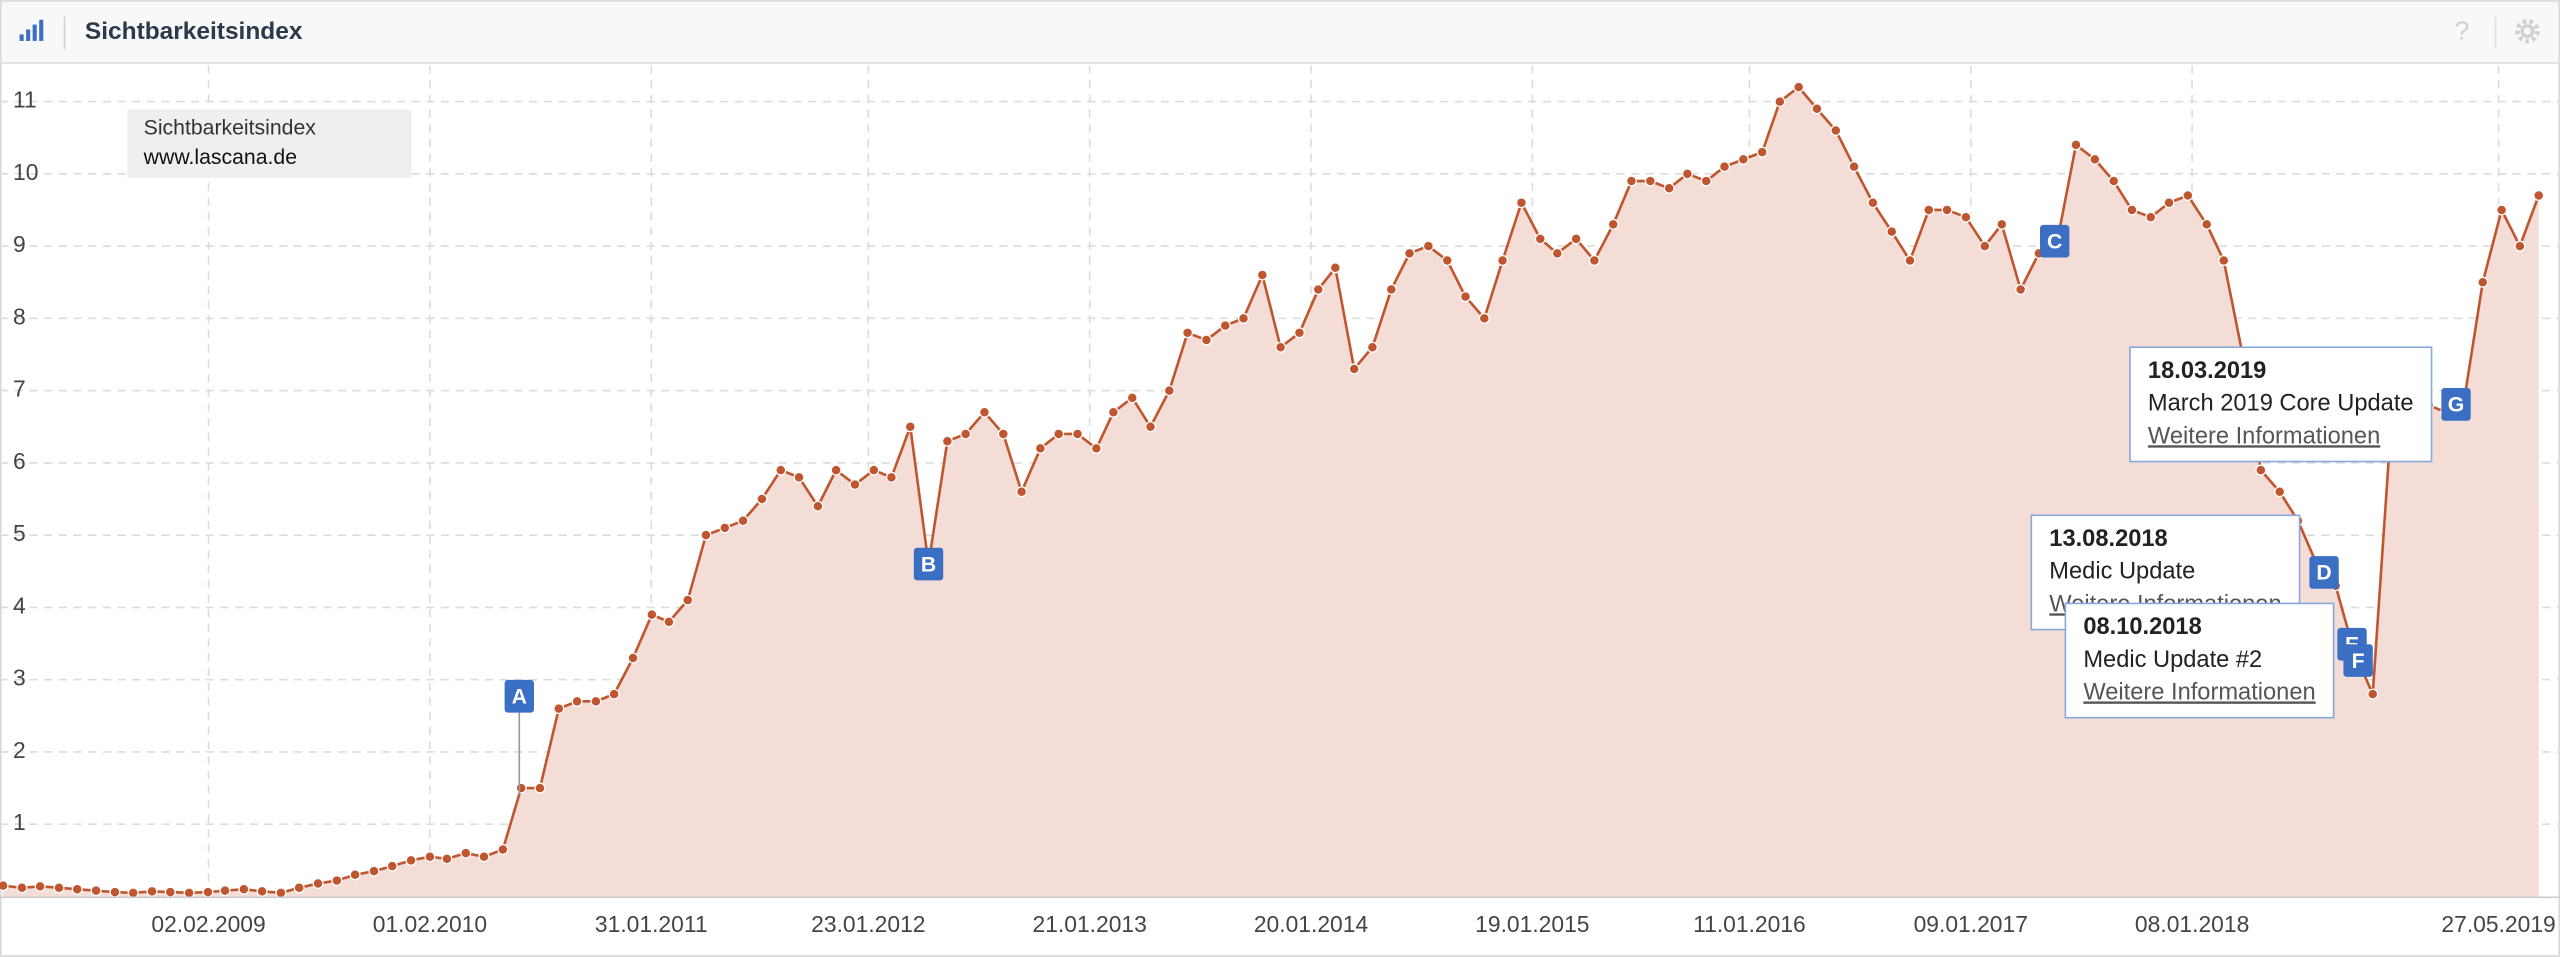  I want to click on y-tick-label: 7, so click(19, 389).